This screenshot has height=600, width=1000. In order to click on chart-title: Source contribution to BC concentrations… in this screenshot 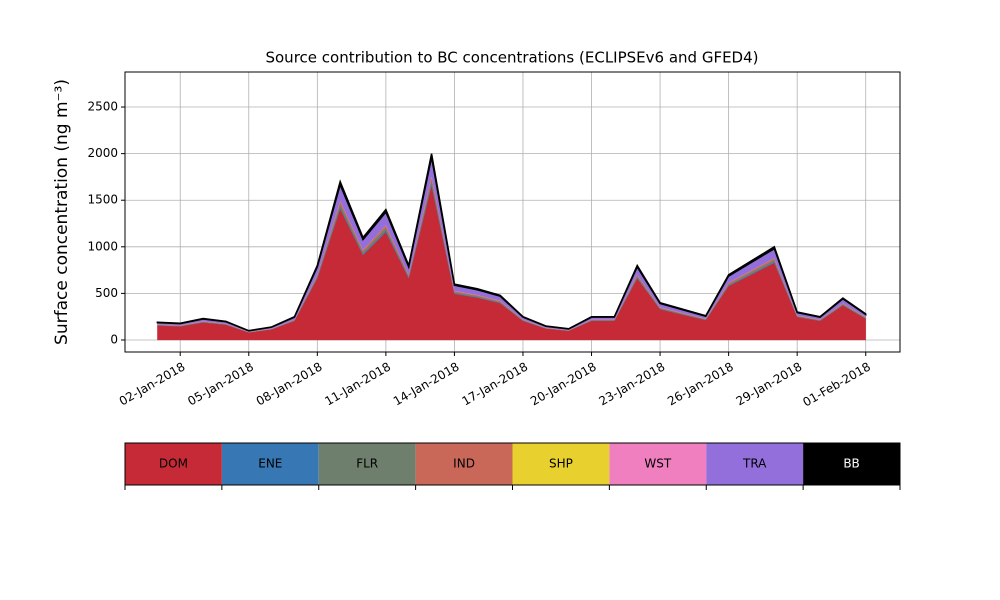, I will do `click(511, 58)`.